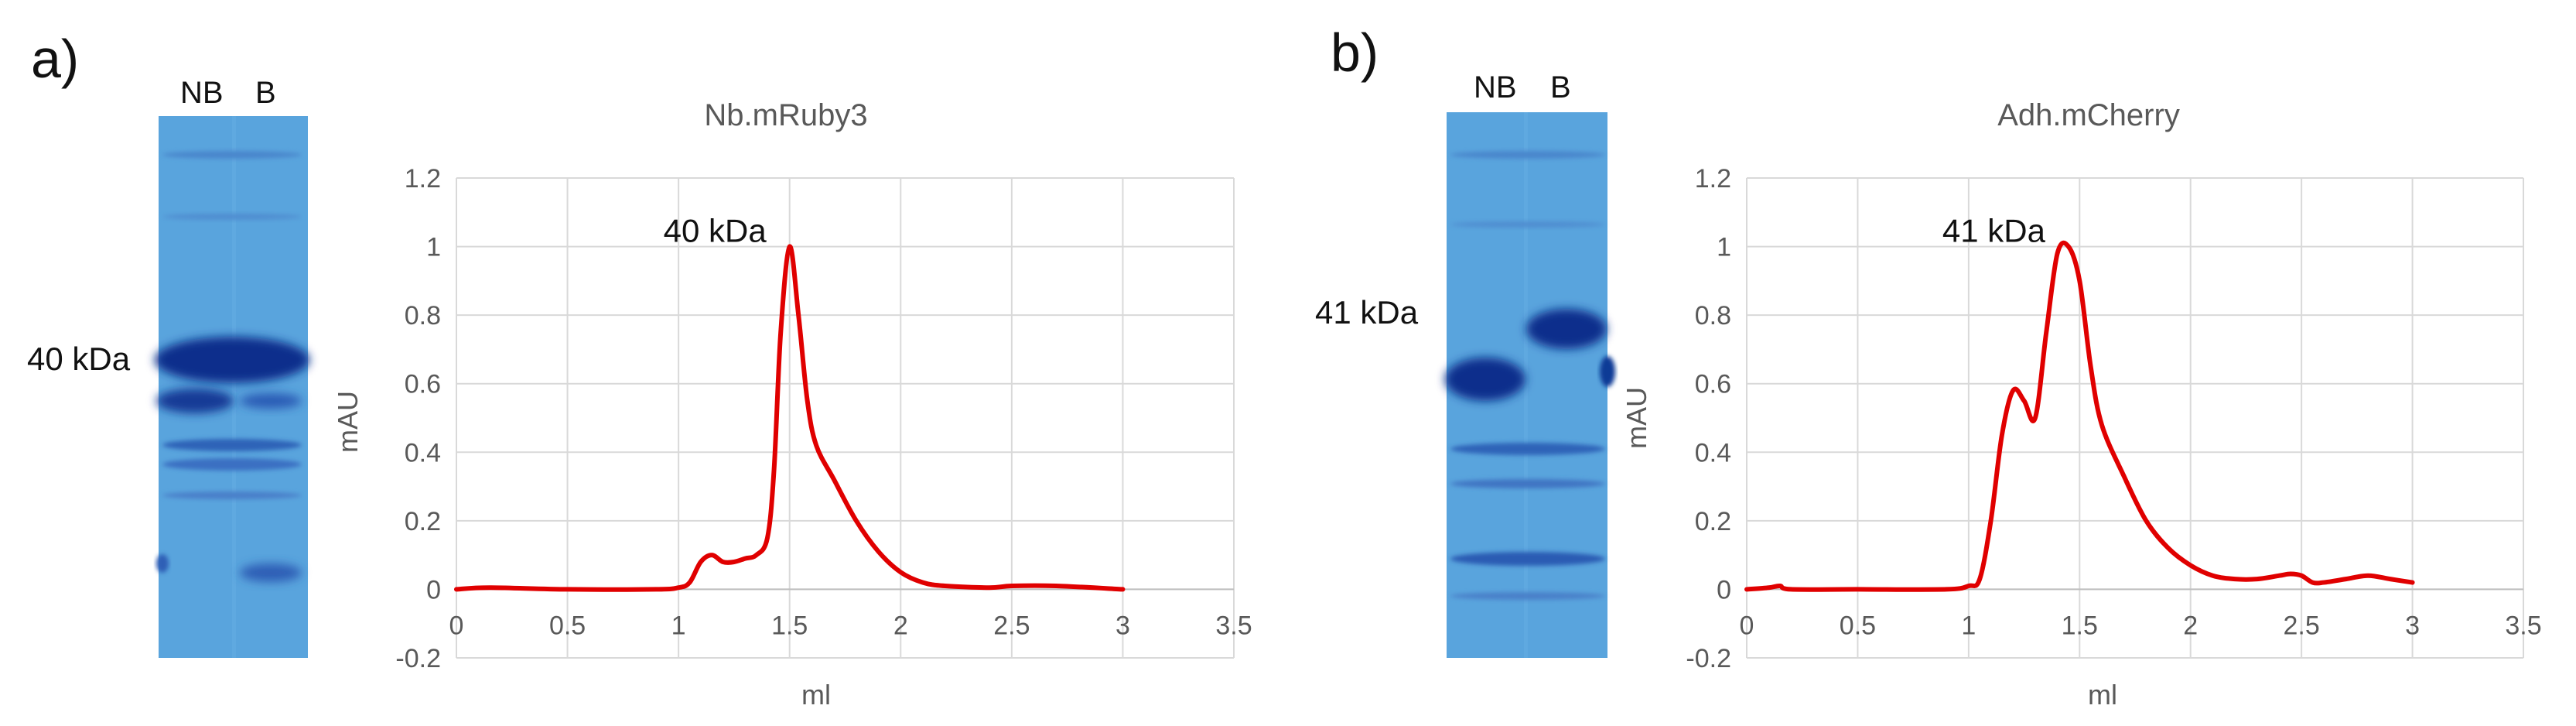 Image resolution: width=2576 pixels, height=726 pixels. Describe the element at coordinates (678, 625) in the screenshot. I see `chart-a-xtick: 1` at that location.